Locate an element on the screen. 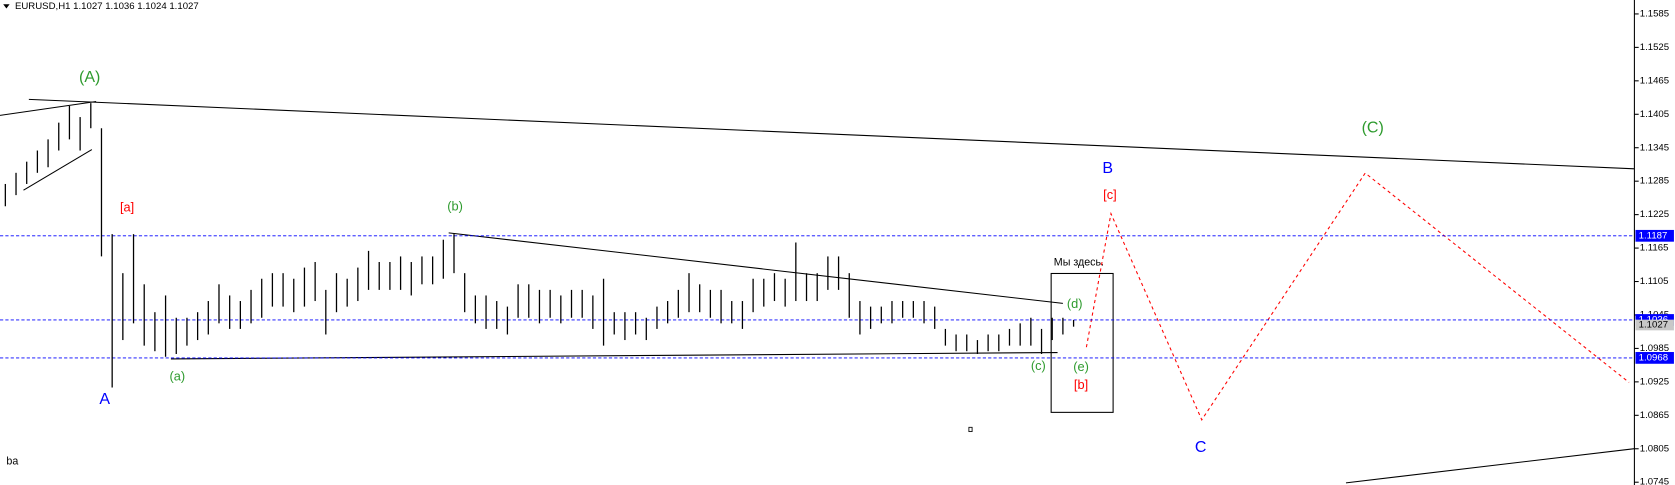 The image size is (1675, 485). y-tick-label: 1.0865 is located at coordinates (1654, 415).